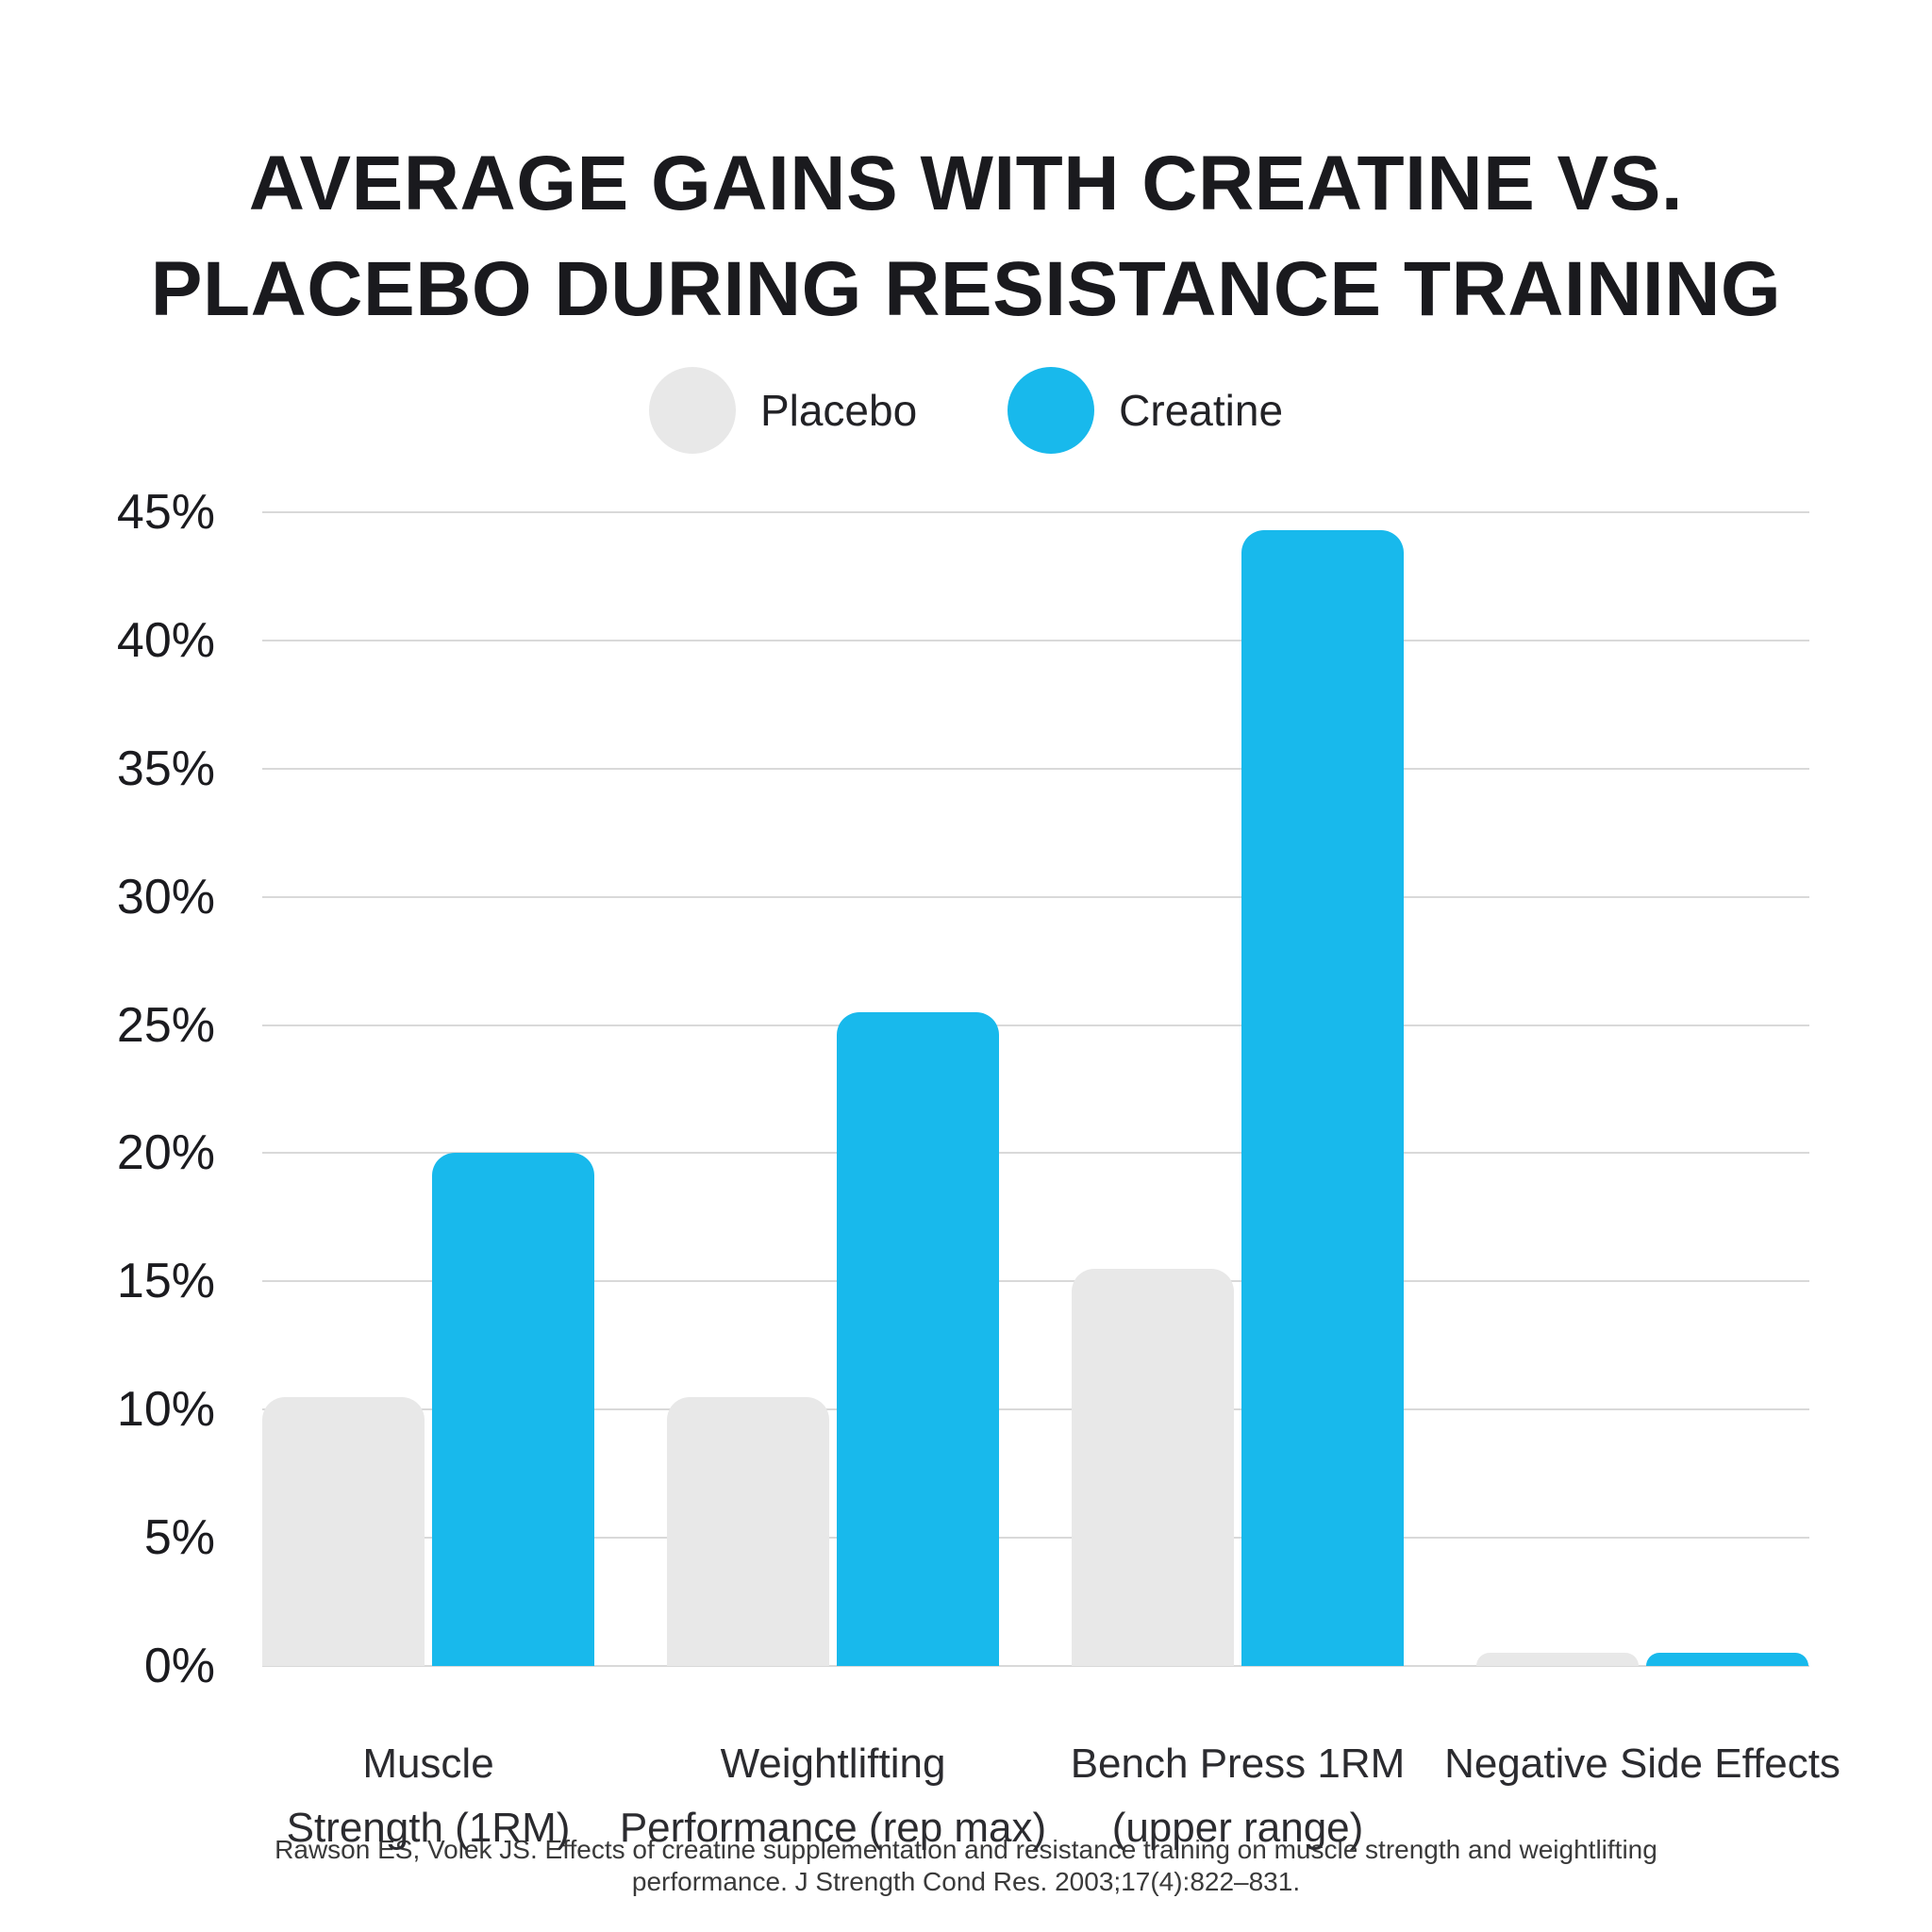  I want to click on bar-placebo-negative-side-effects, so click(1557, 1660).